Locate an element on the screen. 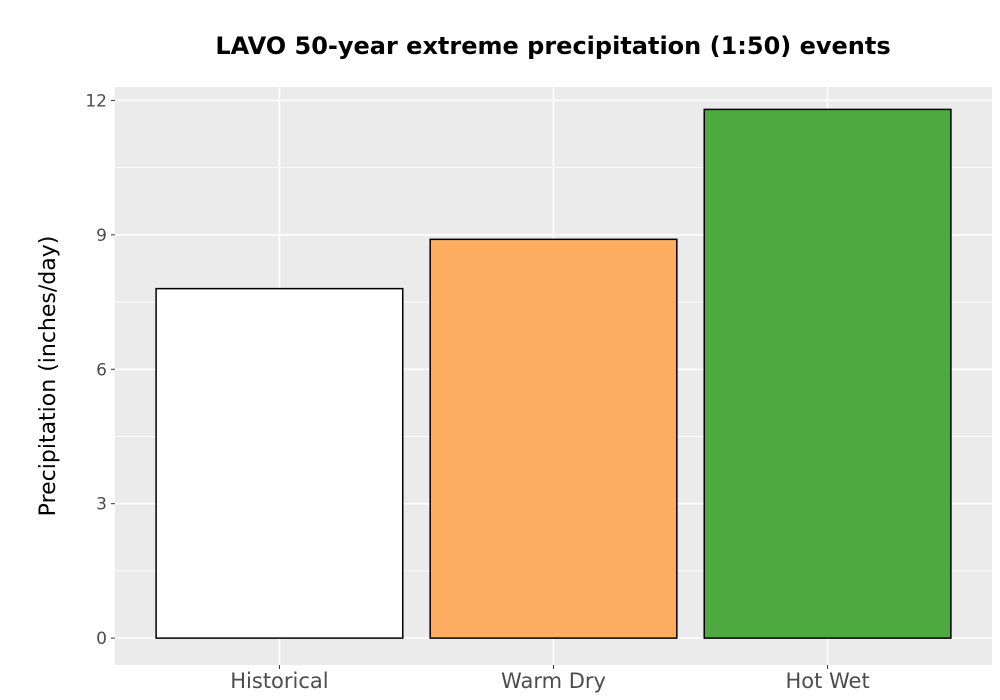  bar-historical is located at coordinates (279, 463).